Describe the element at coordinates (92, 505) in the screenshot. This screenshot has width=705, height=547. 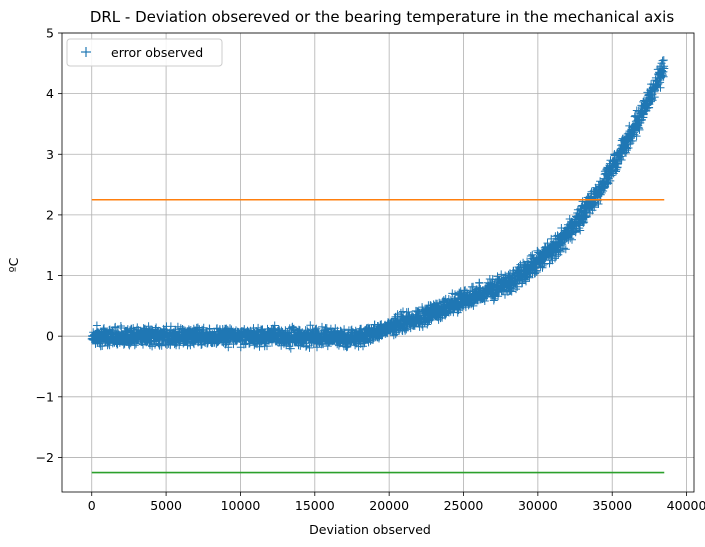
I see `x-tick-label: 0` at that location.